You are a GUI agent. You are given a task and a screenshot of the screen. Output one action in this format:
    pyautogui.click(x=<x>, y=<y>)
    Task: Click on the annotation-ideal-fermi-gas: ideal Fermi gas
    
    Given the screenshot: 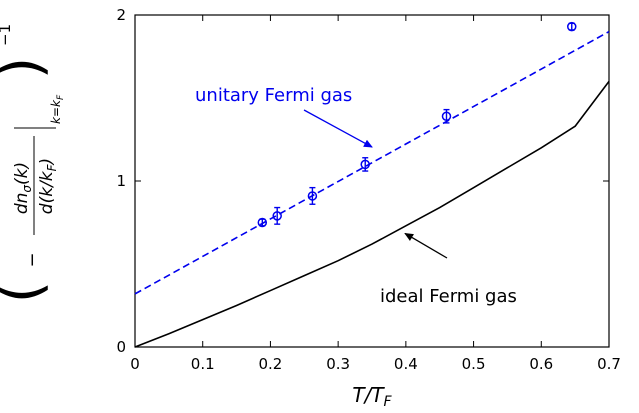 What is the action you would take?
    pyautogui.click(x=448, y=296)
    